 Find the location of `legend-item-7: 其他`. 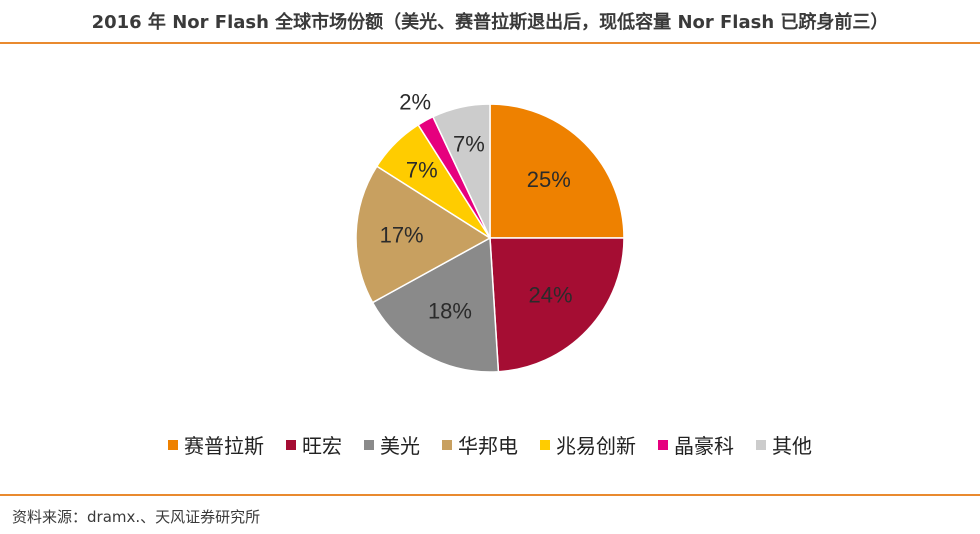

legend-item-7: 其他 is located at coordinates (784, 444).